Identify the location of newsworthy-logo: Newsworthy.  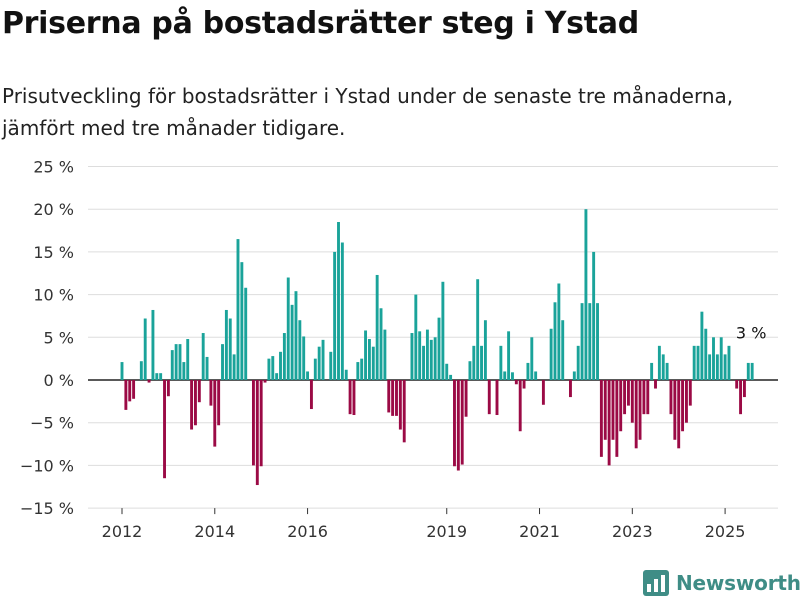
(721, 583).